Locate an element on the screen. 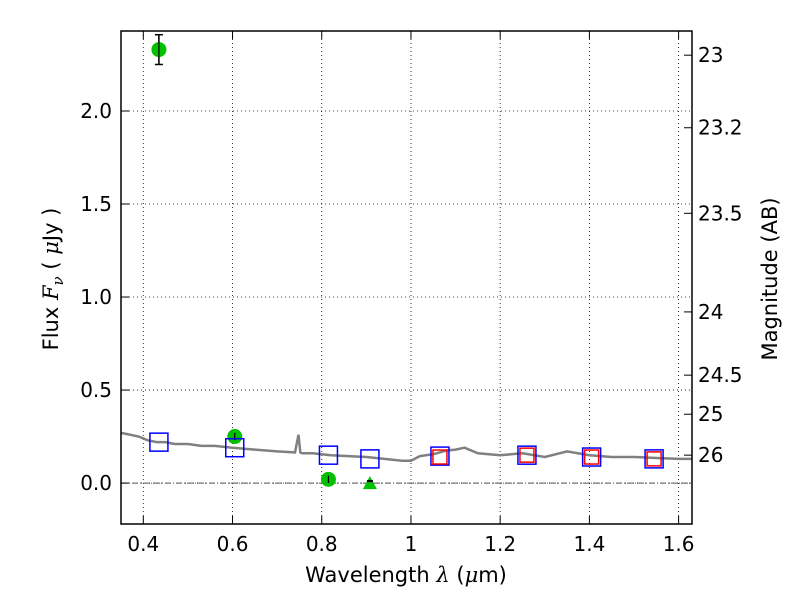 The height and width of the screenshot is (604, 800). x-tick-label: 1 is located at coordinates (411, 544).